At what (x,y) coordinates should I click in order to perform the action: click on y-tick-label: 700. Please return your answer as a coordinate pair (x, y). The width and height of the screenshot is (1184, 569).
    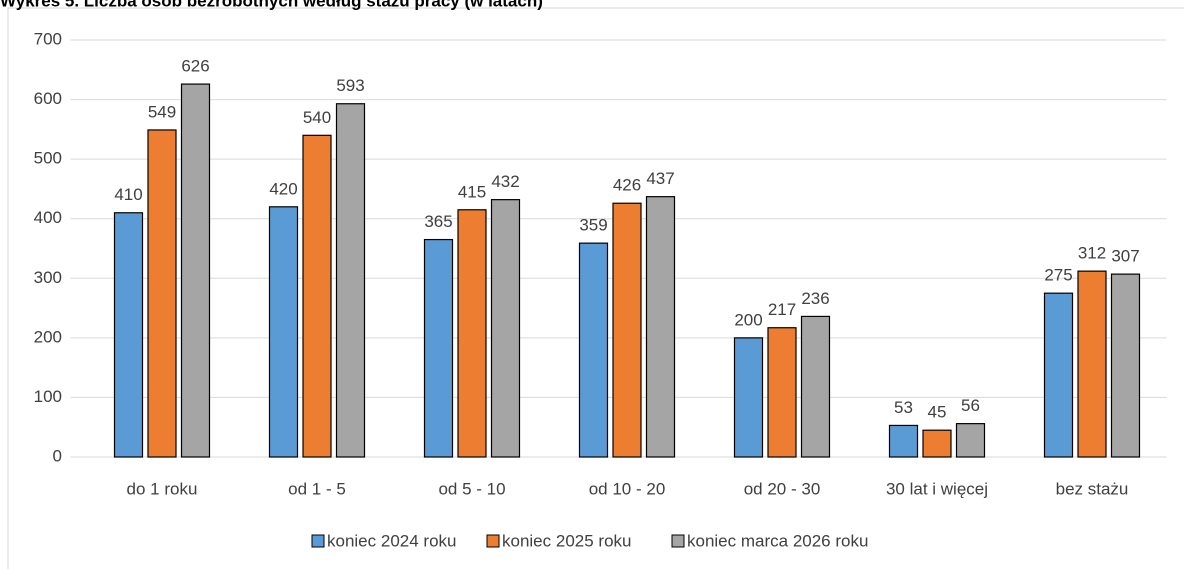
    Looking at the image, I should click on (48, 38).